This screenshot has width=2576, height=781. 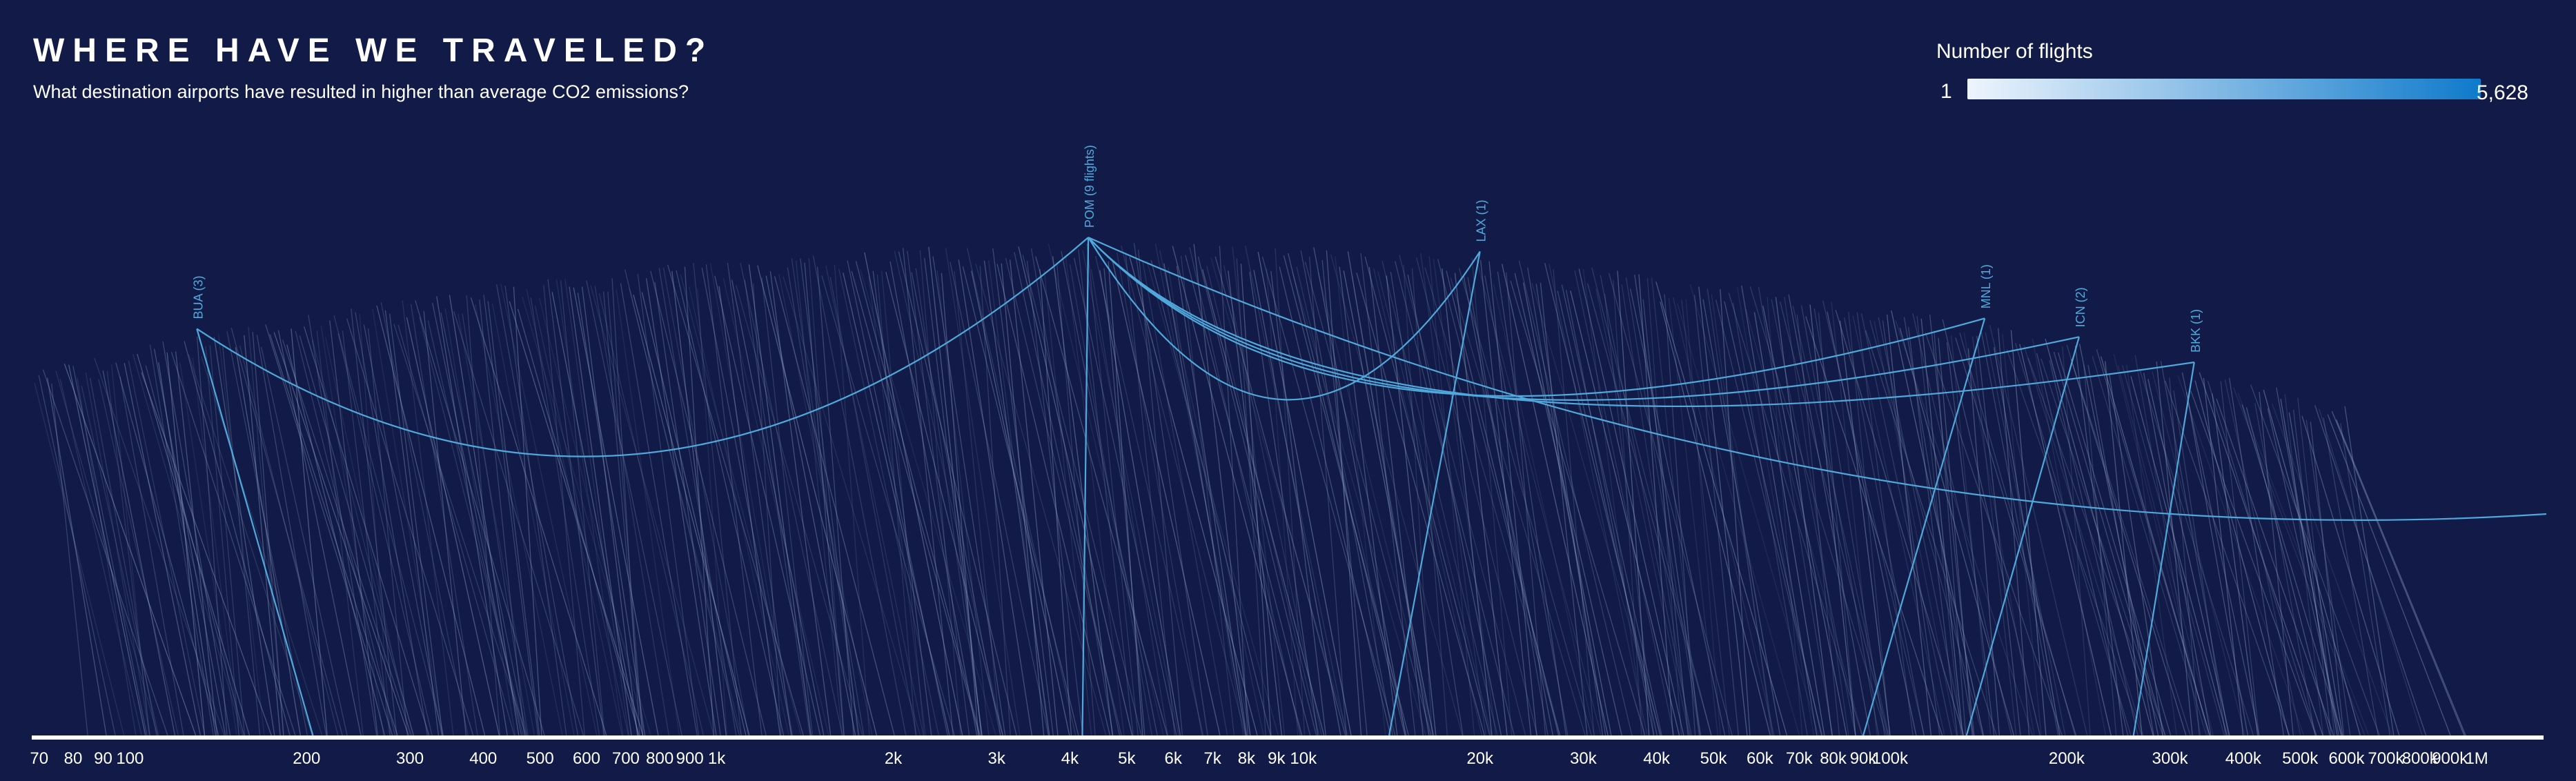 I want to click on x-tick-label: 20k, so click(x=1480, y=758).